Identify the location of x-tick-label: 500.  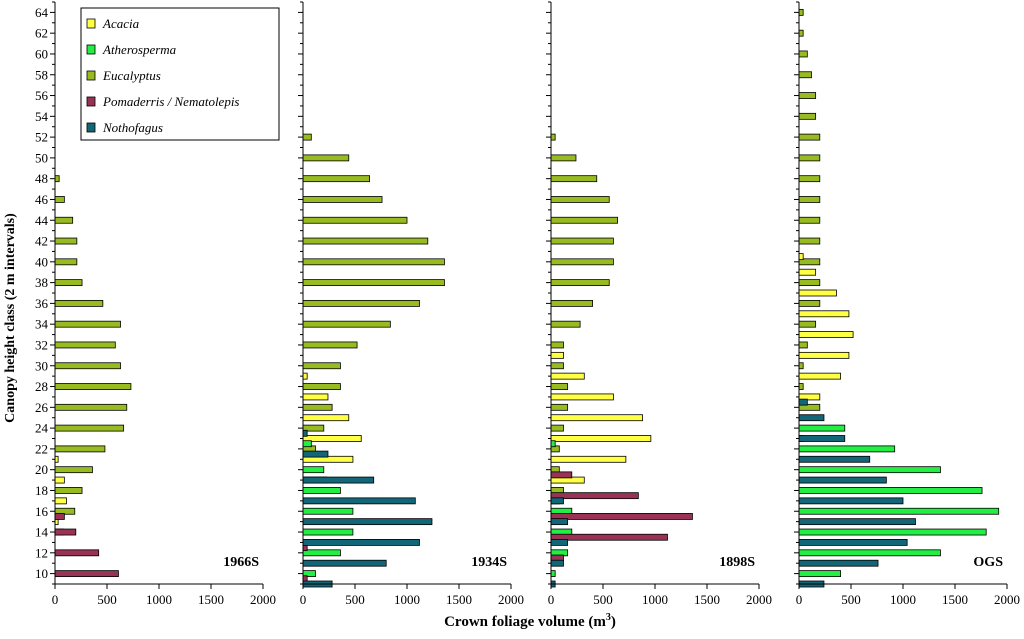
(851, 599).